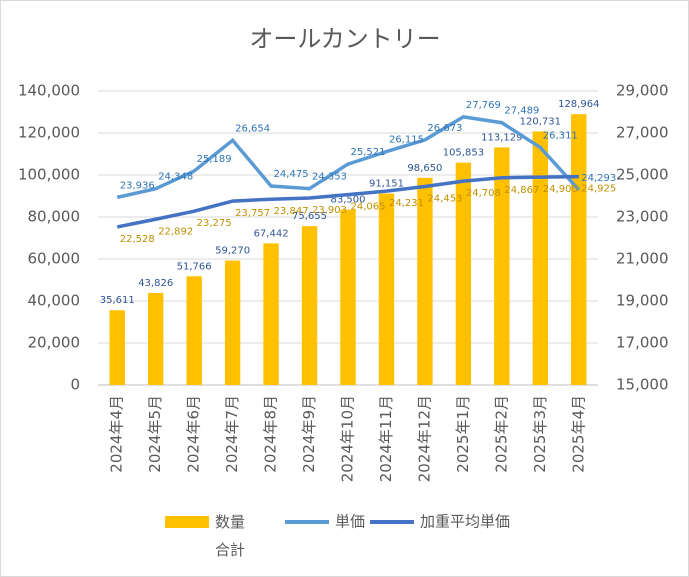 This screenshot has width=689, height=577. Describe the element at coordinates (194, 266) in the screenshot. I see `bar-value-label: 51,766` at that location.